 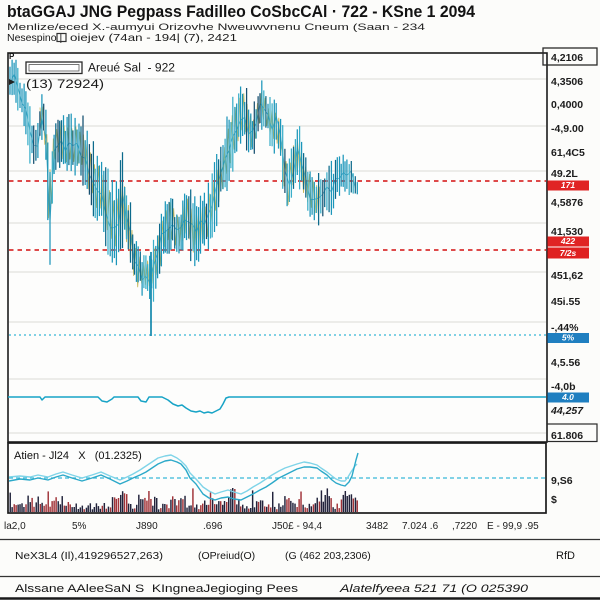 I want to click on svg-text: (OPreiud(O), so click(x=226, y=556).